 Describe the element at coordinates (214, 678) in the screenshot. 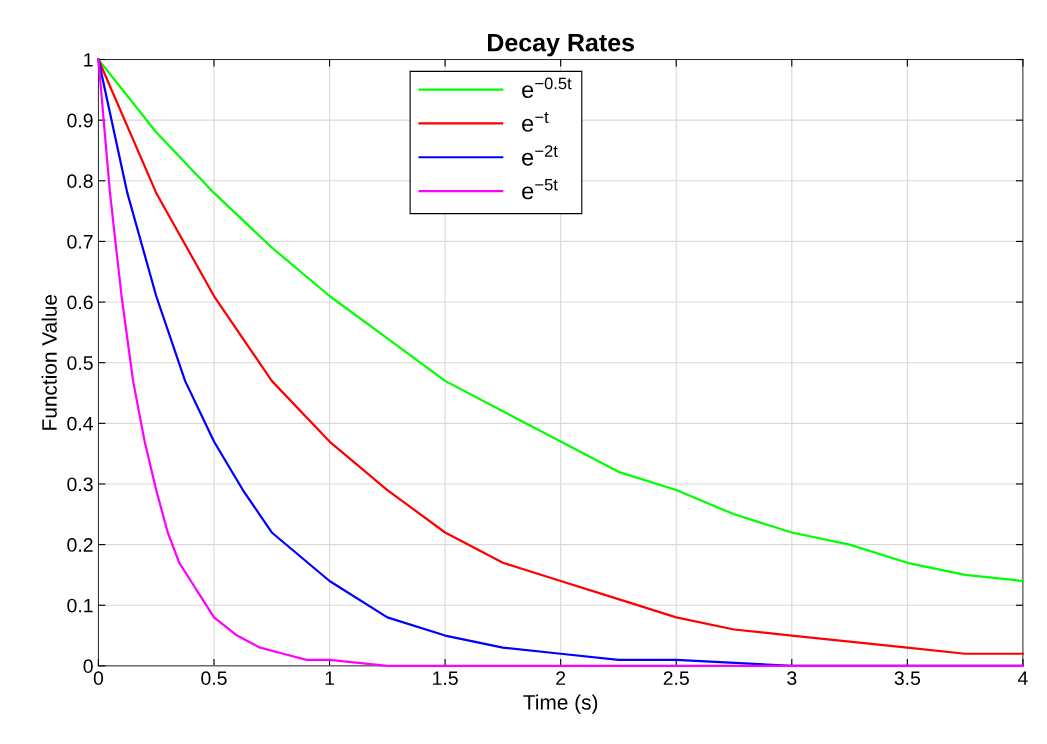

I see `x-tick-label: 0.5` at that location.